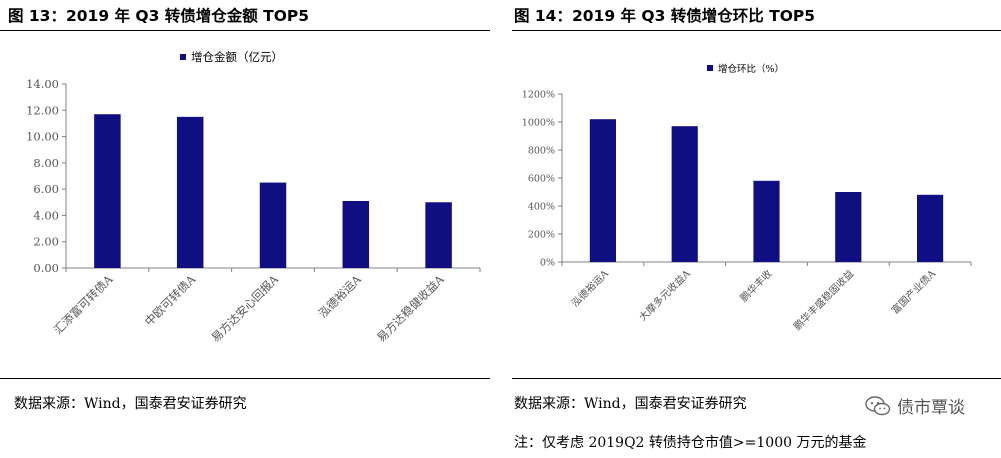  Describe the element at coordinates (541, 150) in the screenshot. I see `right-y-tick-label: 800%` at that location.